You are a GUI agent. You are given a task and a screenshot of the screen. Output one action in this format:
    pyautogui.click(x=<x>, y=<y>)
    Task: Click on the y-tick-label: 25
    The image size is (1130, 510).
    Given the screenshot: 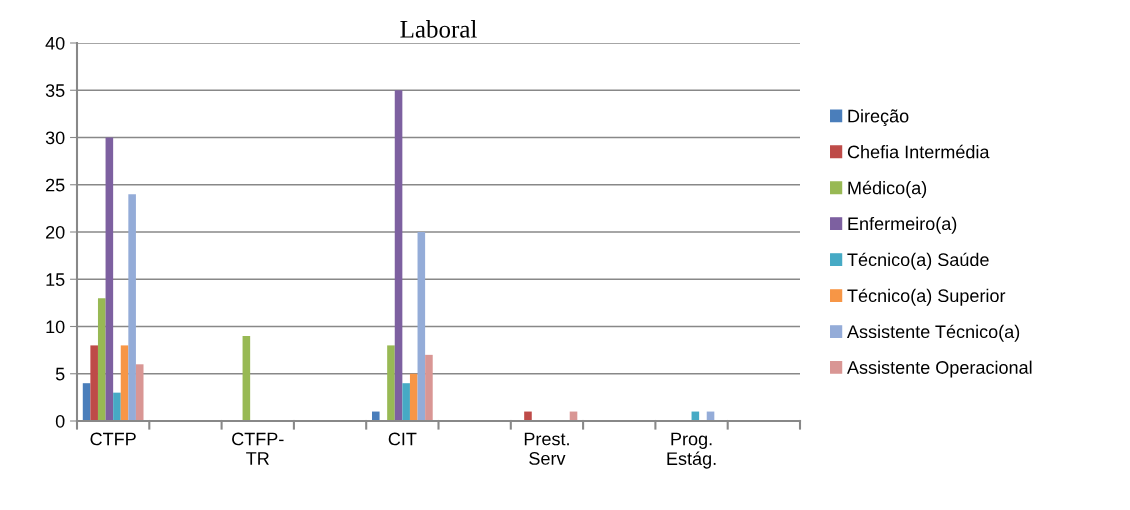 What is the action you would take?
    pyautogui.click(x=55, y=185)
    